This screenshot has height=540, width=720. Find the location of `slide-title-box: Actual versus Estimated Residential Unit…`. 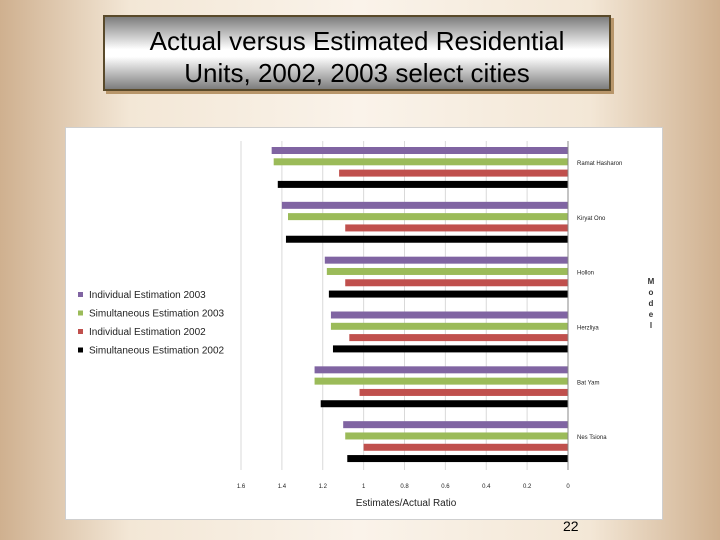

slide-title-box: Actual versus Estimated Residential Unit… is located at coordinates (357, 53).